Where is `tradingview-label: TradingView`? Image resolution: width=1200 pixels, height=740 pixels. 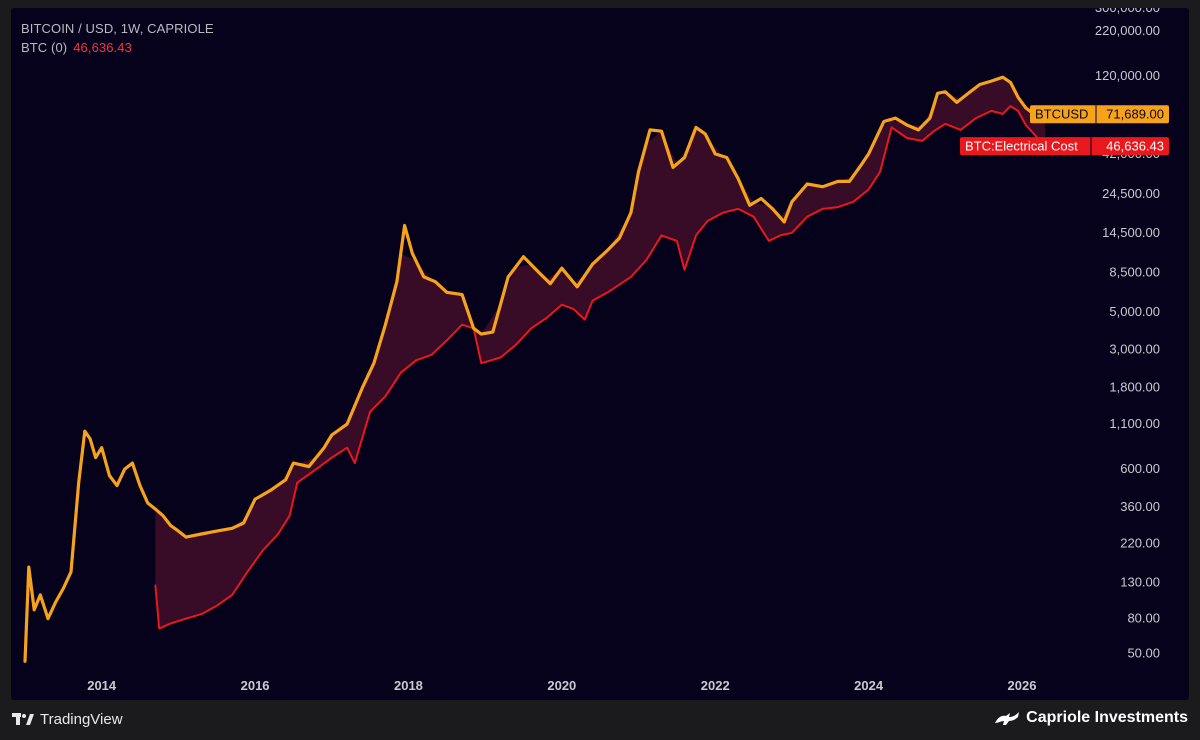
tradingview-label: TradingView is located at coordinates (81, 719).